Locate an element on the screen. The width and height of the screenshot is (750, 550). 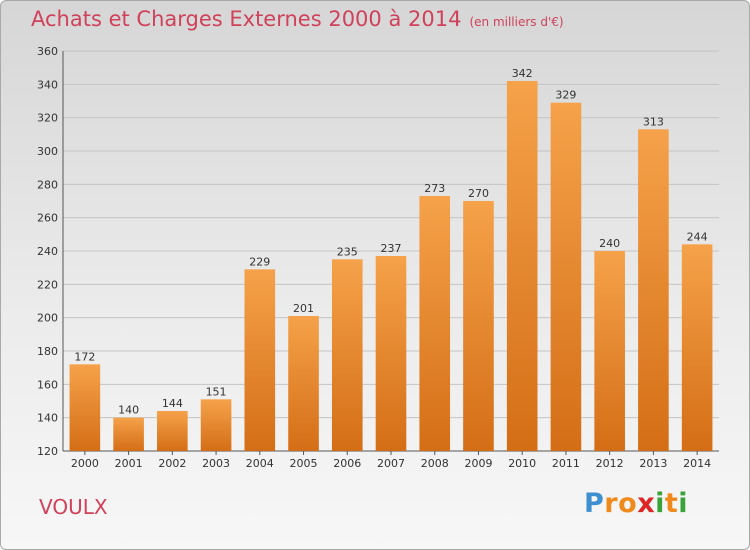
y-tick-label: 200 is located at coordinates (47, 318).